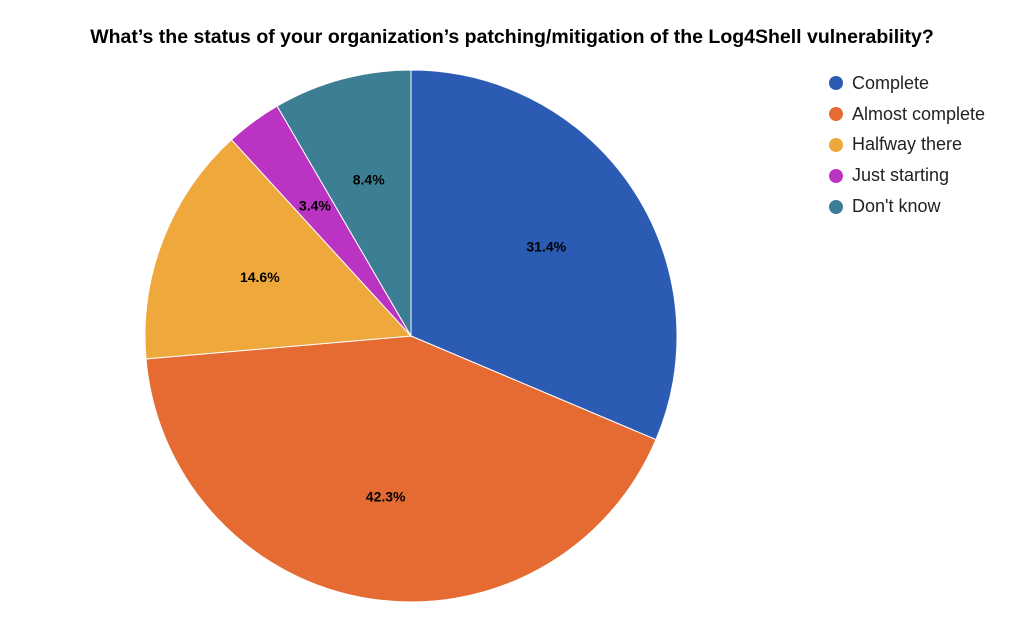  Describe the element at coordinates (386, 496) in the screenshot. I see `slice-label-almost-complete: 42.3%` at that location.